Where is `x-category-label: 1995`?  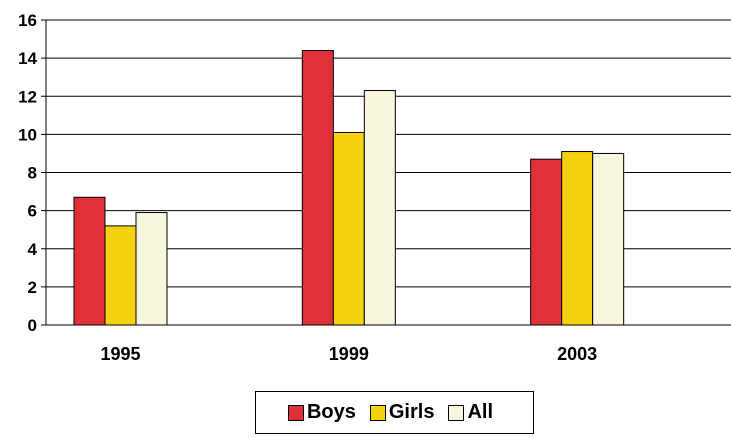 x-category-label: 1995 is located at coordinates (120, 354).